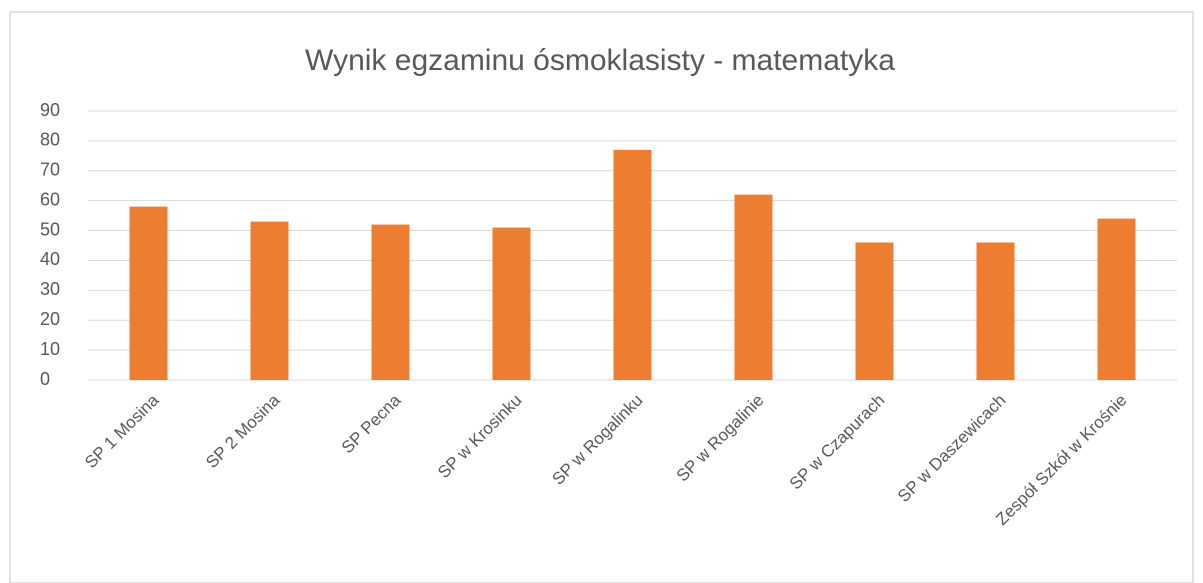  What do you see at coordinates (50, 319) in the screenshot?
I see `y-tick-label: 20` at bounding box center [50, 319].